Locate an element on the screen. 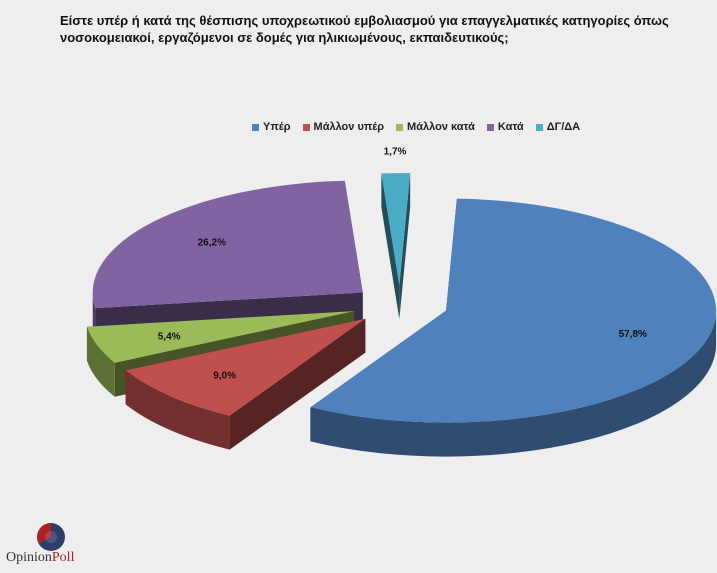  legend-item-mallon-yper: Μάλλον υπέρ is located at coordinates (343, 127).